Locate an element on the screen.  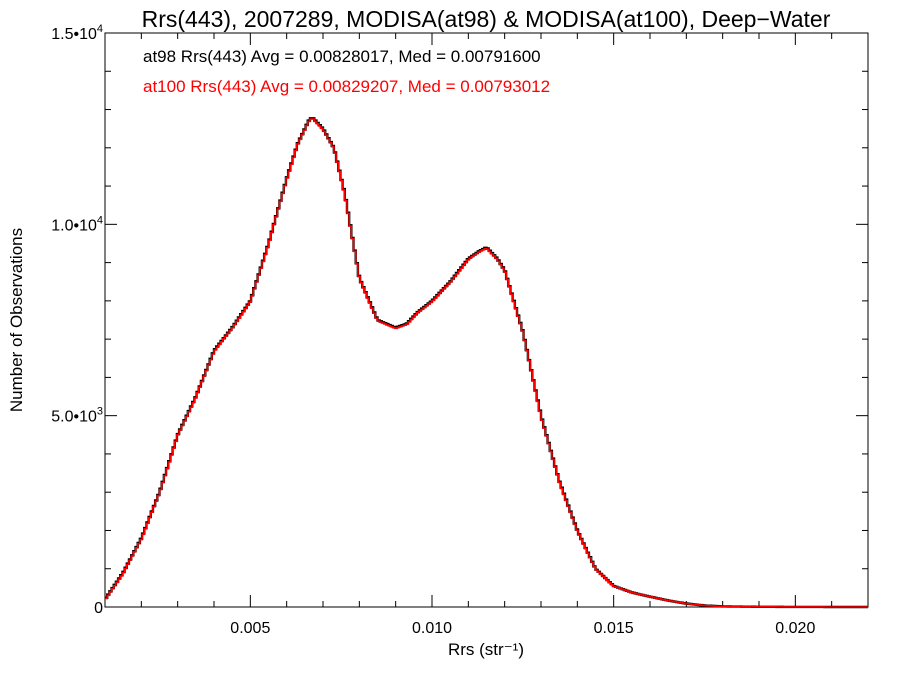
y-tick-label: 0 is located at coordinates (98, 608).